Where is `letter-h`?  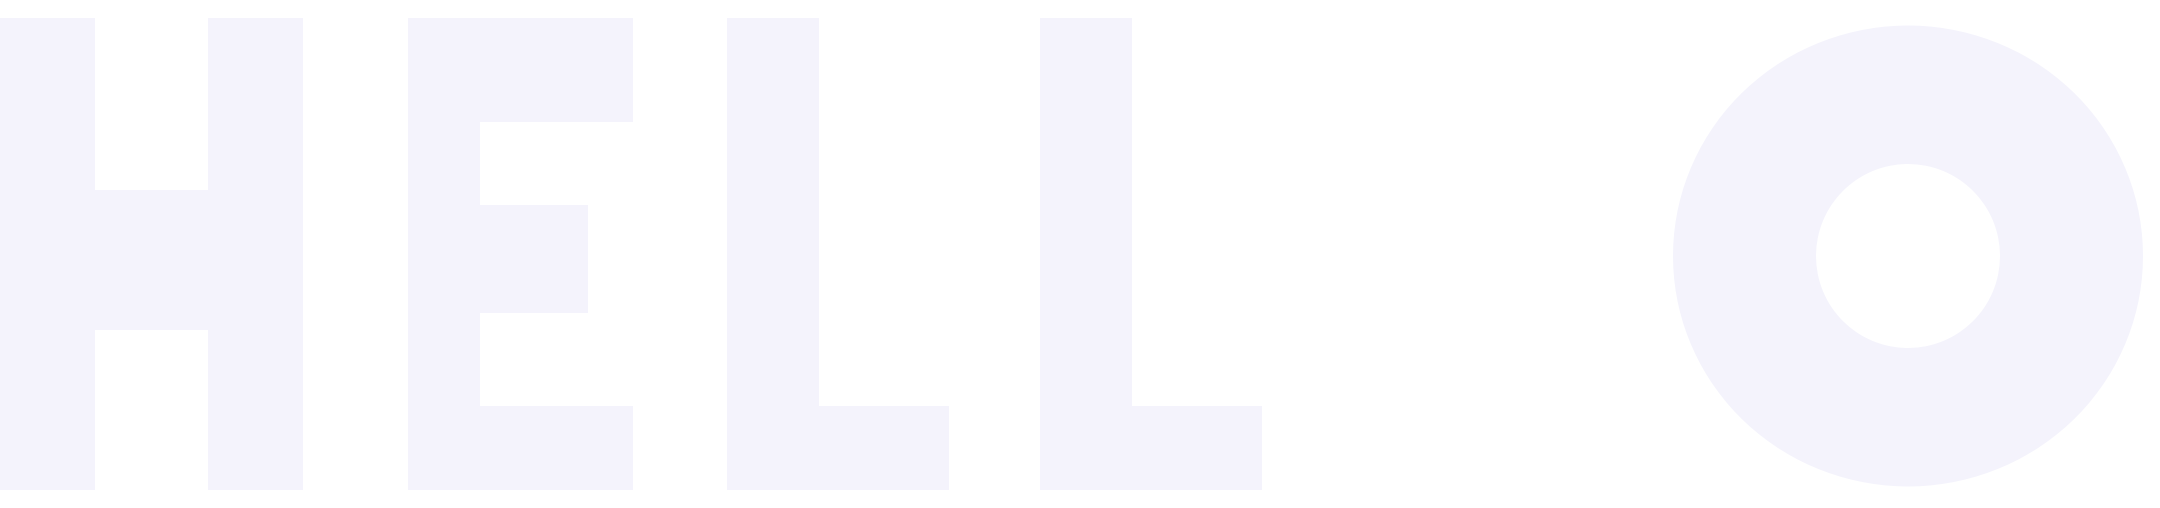 letter-h is located at coordinates (151, 254).